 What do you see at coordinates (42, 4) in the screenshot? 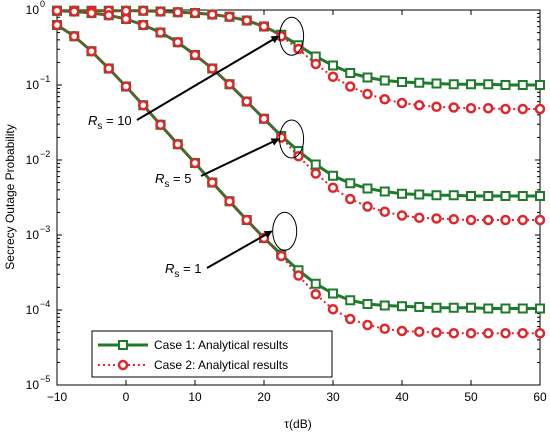
I see `y-tick-label-exponent: 0` at bounding box center [42, 4].